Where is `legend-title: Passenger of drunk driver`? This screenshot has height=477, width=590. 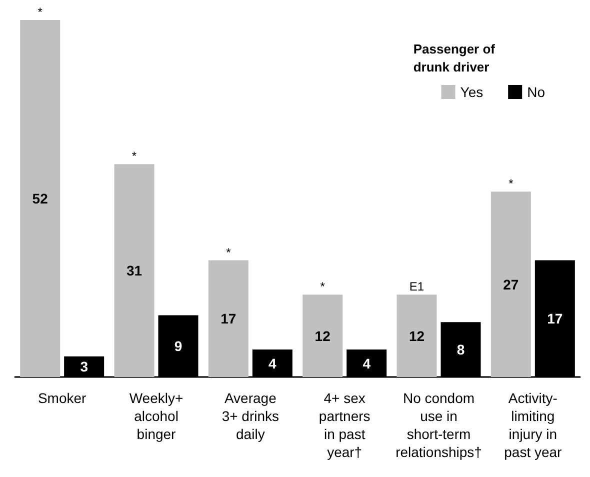 legend-title: Passenger of drunk driver is located at coordinates (454, 58).